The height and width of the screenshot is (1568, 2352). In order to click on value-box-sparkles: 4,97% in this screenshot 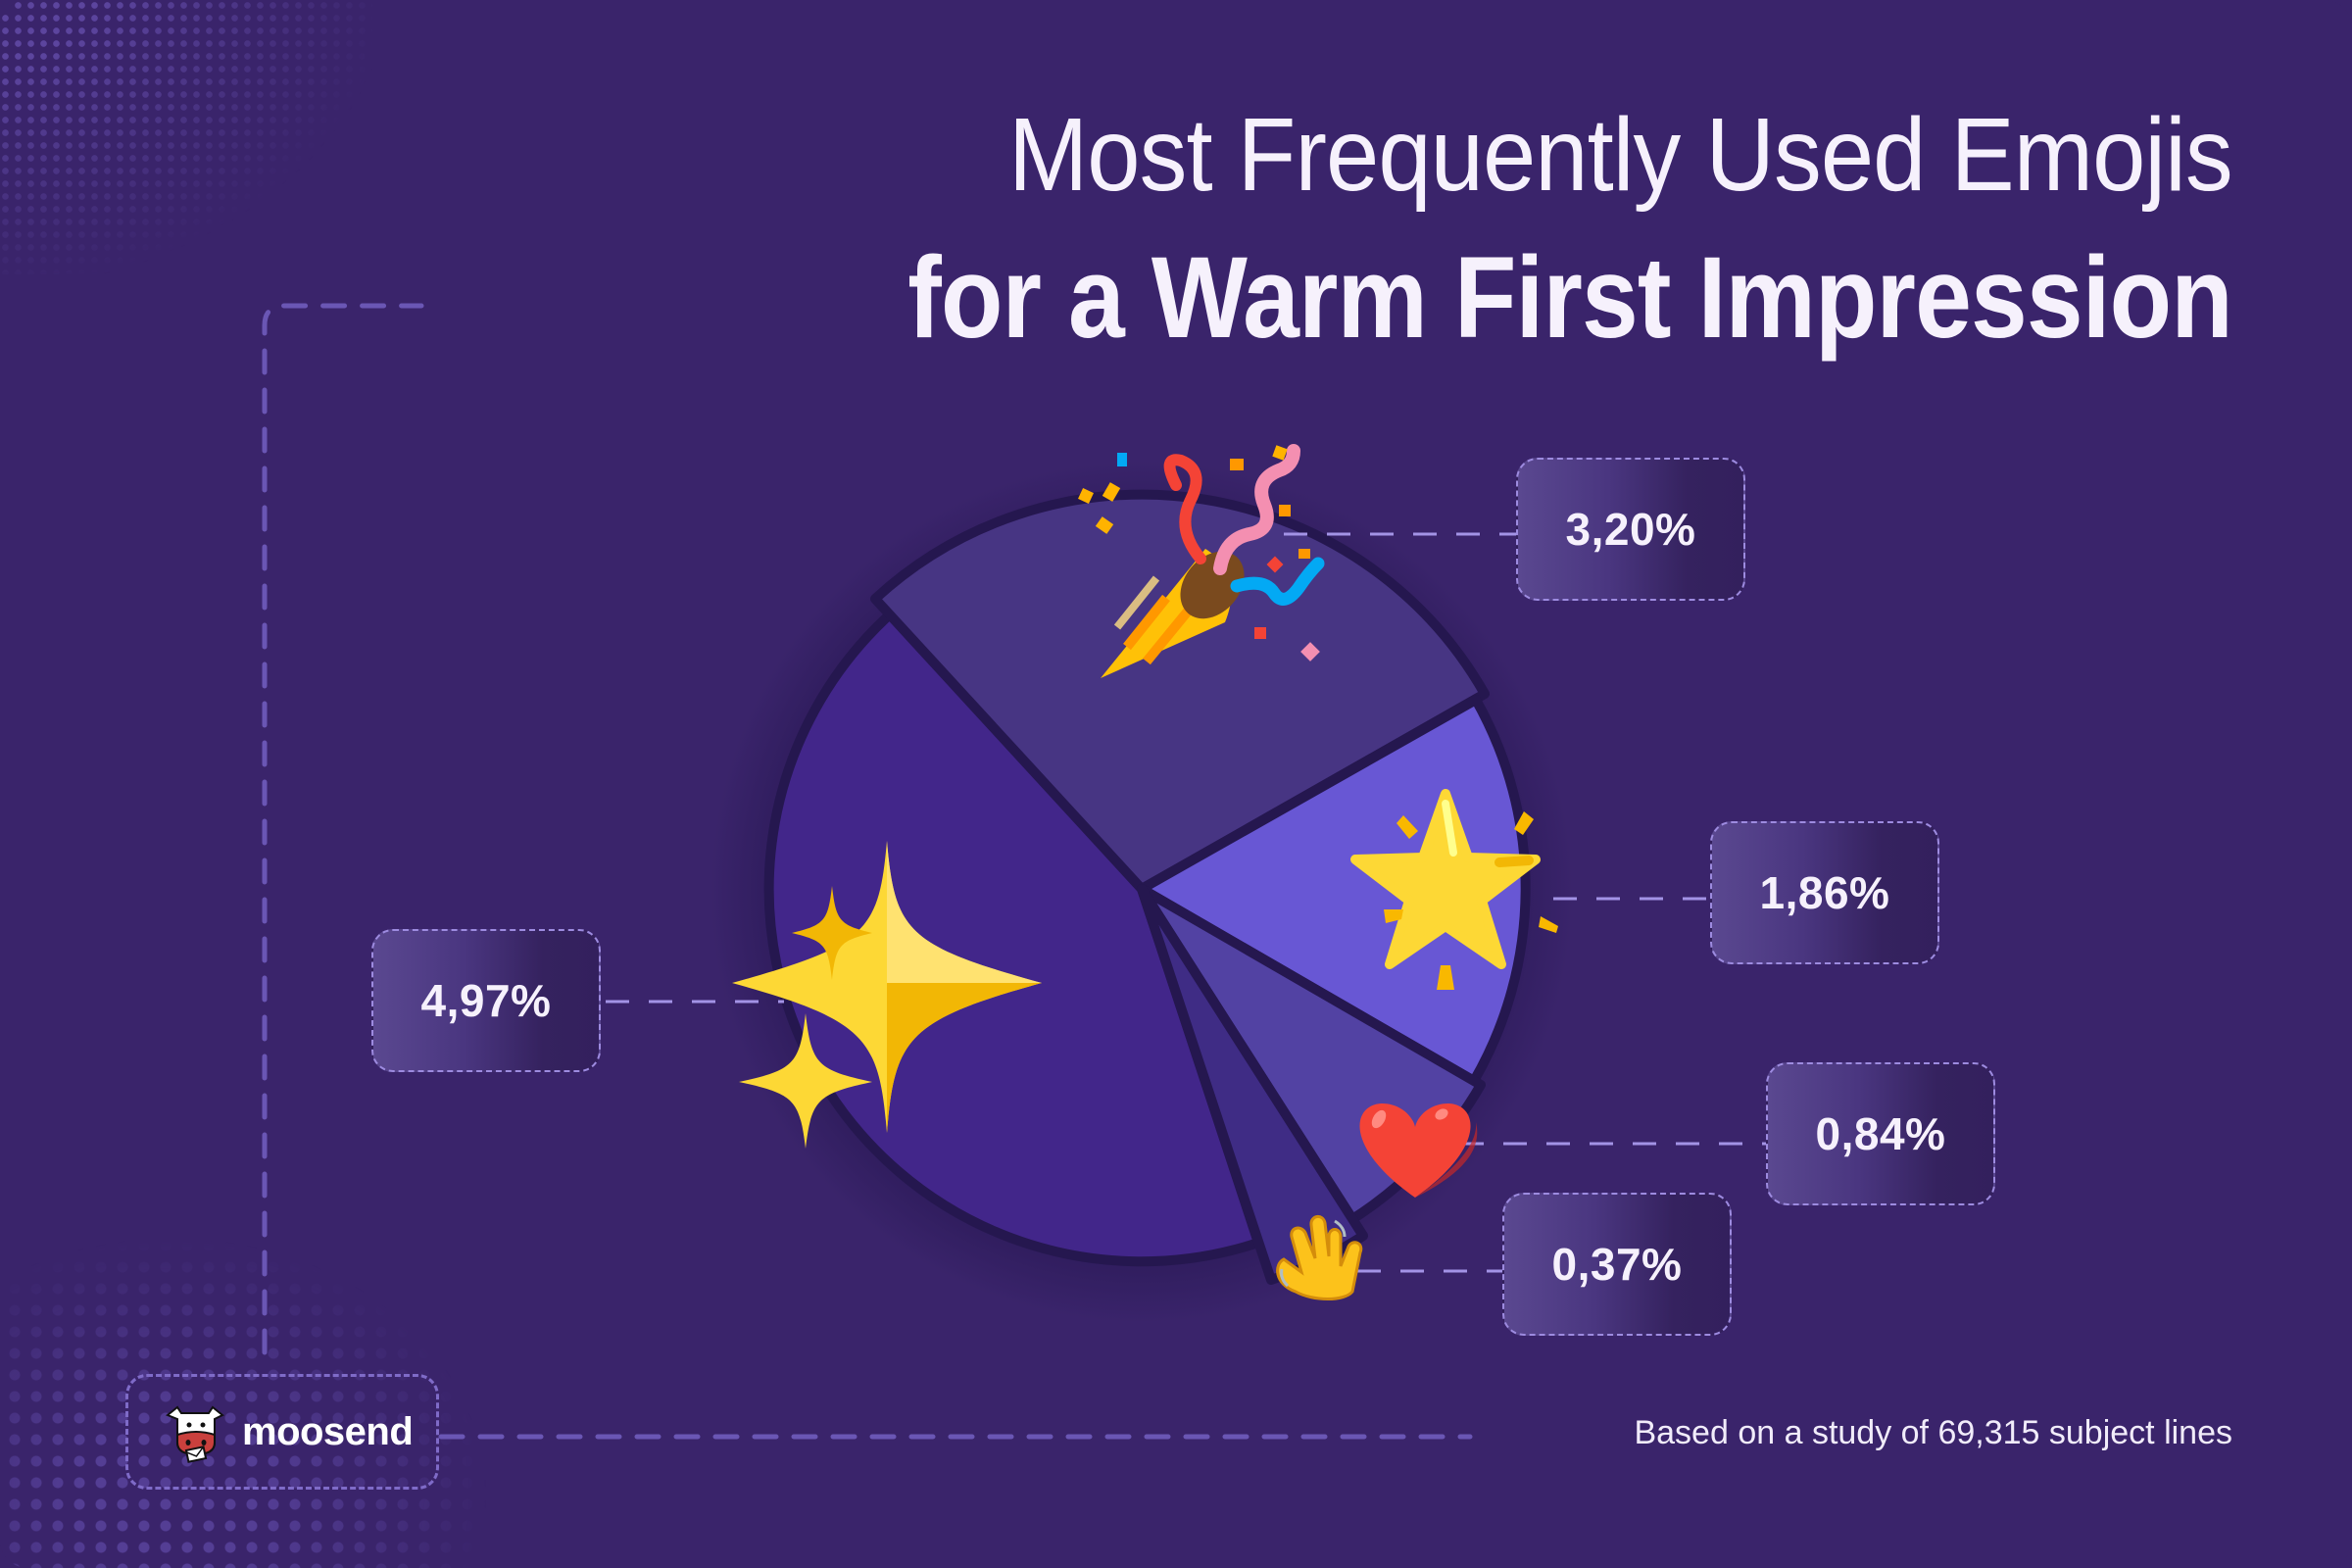, I will do `click(486, 1000)`.